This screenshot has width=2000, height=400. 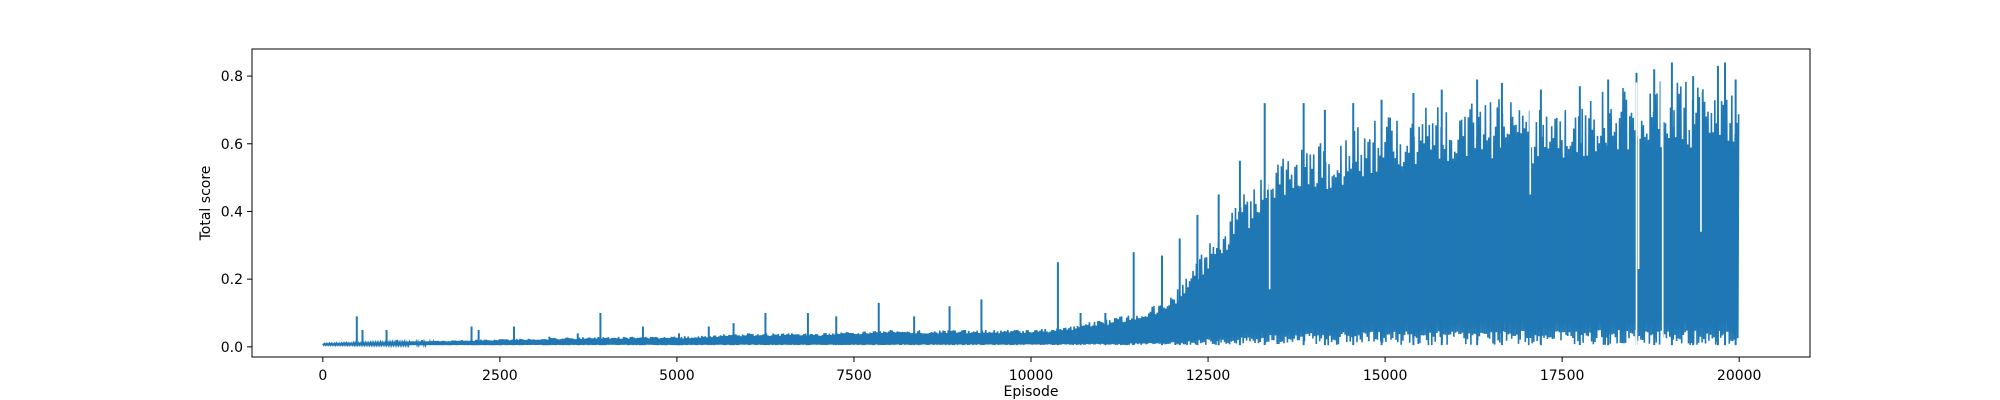 I want to click on x-axis: 0 2500 5000 7500 10000 12500 15000 17500 20000, so click(x=1039, y=370).